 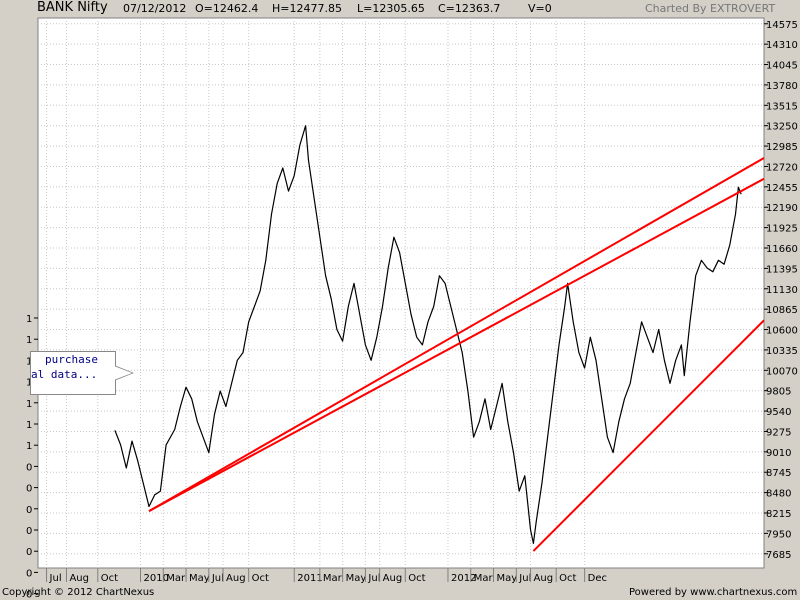 What do you see at coordinates (782, 331) in the screenshot?
I see `y-tick-label: 10600` at bounding box center [782, 331].